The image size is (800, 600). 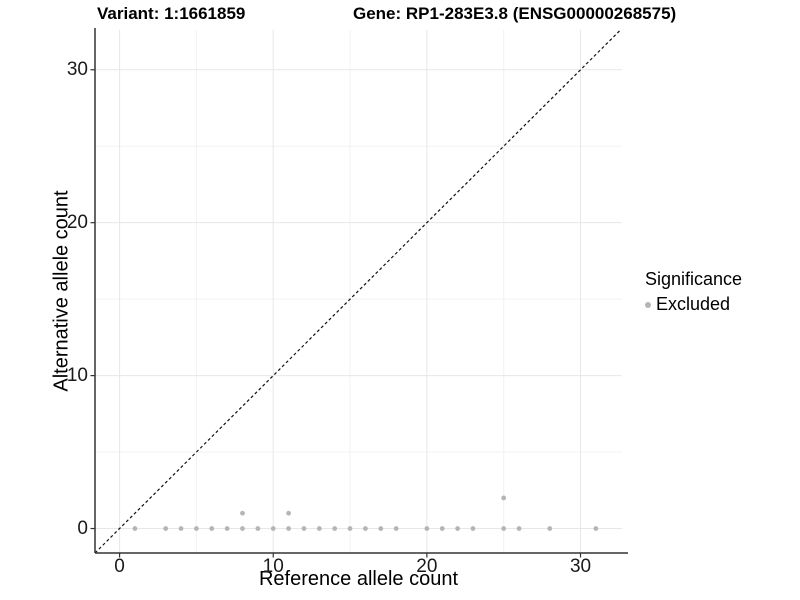 What do you see at coordinates (77, 375) in the screenshot?
I see `y-tick-label: 10` at bounding box center [77, 375].